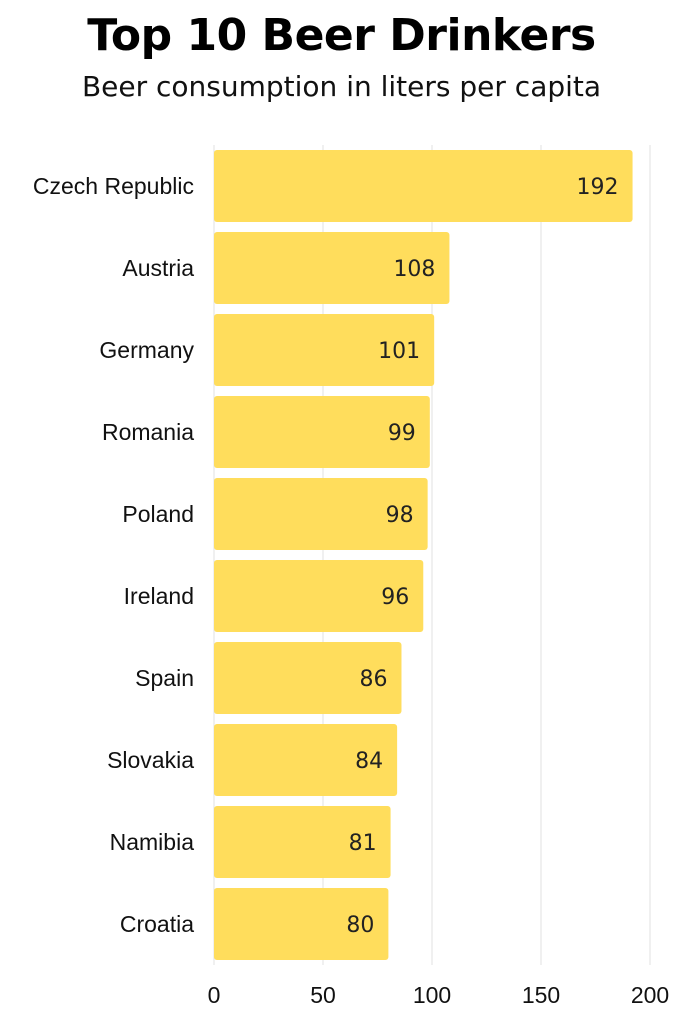 This screenshot has height=1024, width=683. What do you see at coordinates (541, 995) in the screenshot?
I see `x-tick-label-150: 150` at bounding box center [541, 995].